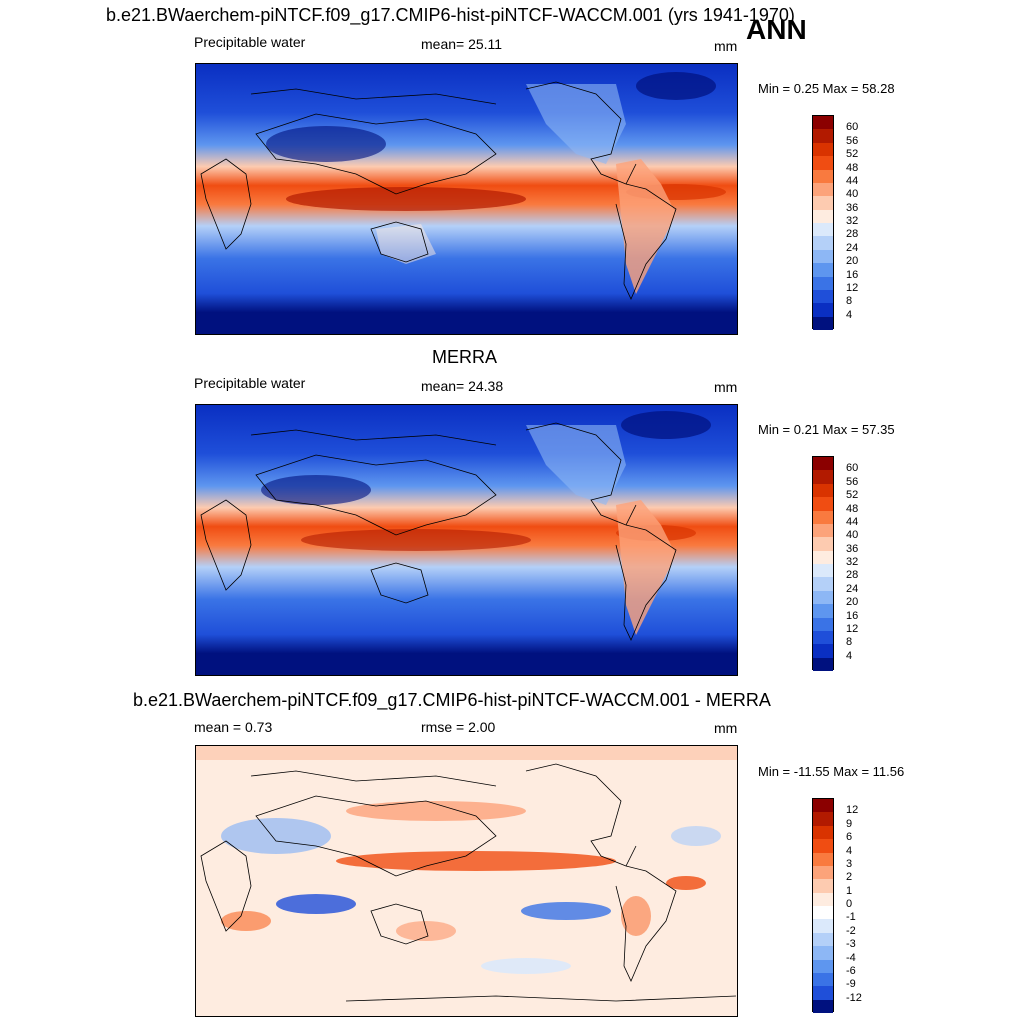 The image size is (1024, 1024). I want to click on colorbar-tick-label: 3, so click(849, 863).